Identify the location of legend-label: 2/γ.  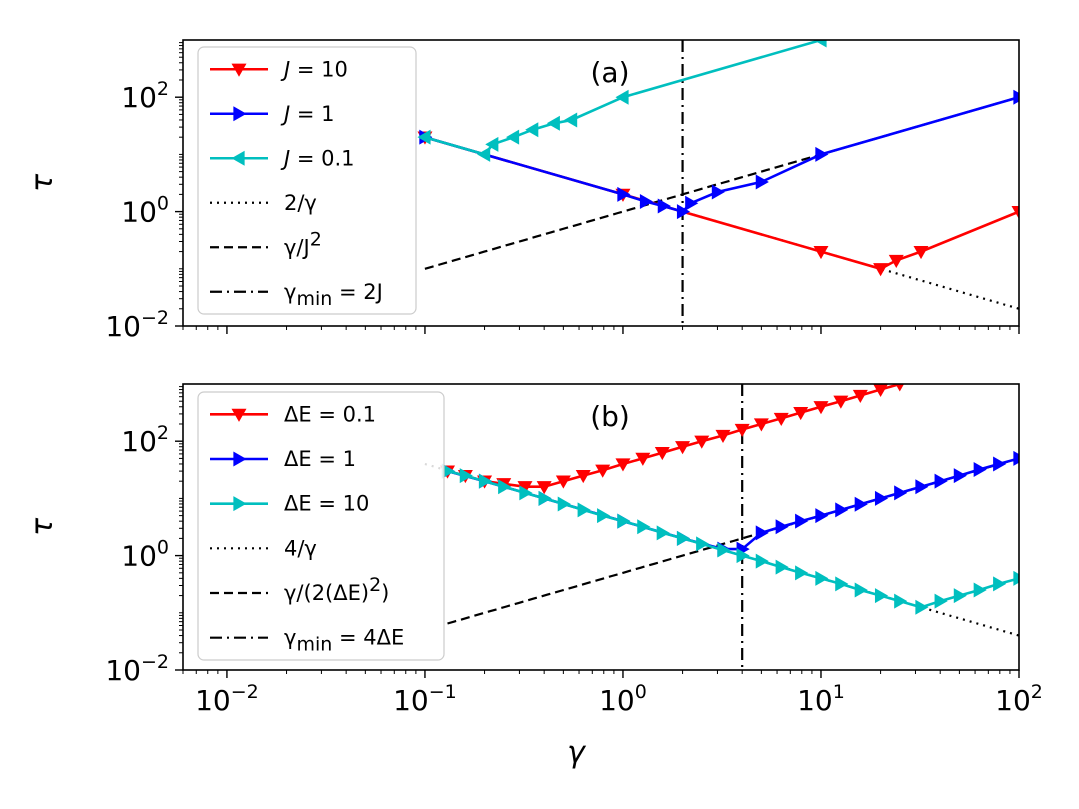
(300, 203).